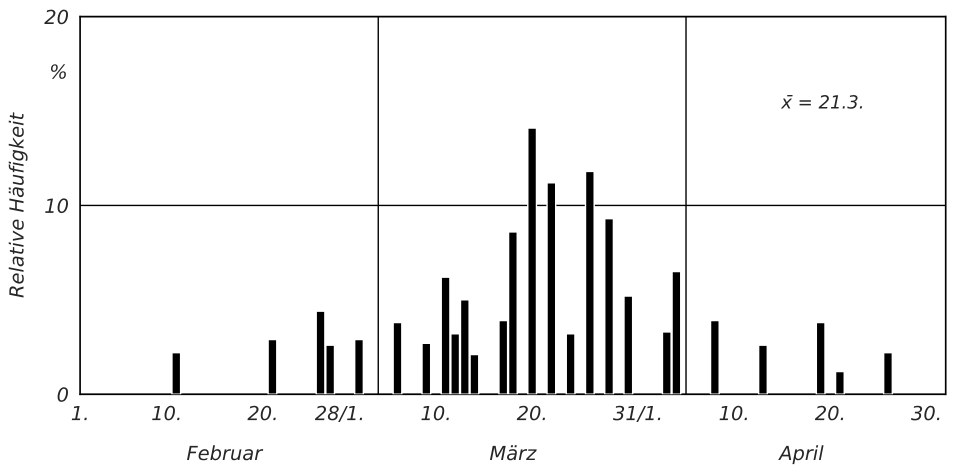 This screenshot has height=475, width=965. I want to click on y-tick-label: 0, so click(63, 394).